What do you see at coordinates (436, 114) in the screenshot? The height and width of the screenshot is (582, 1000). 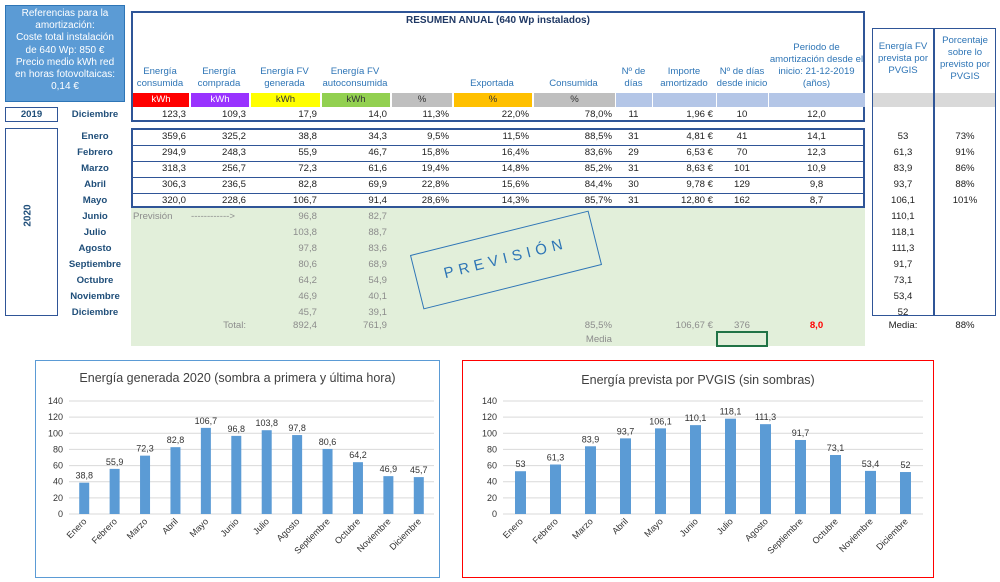 I see `table-cell: 11,3%` at bounding box center [436, 114].